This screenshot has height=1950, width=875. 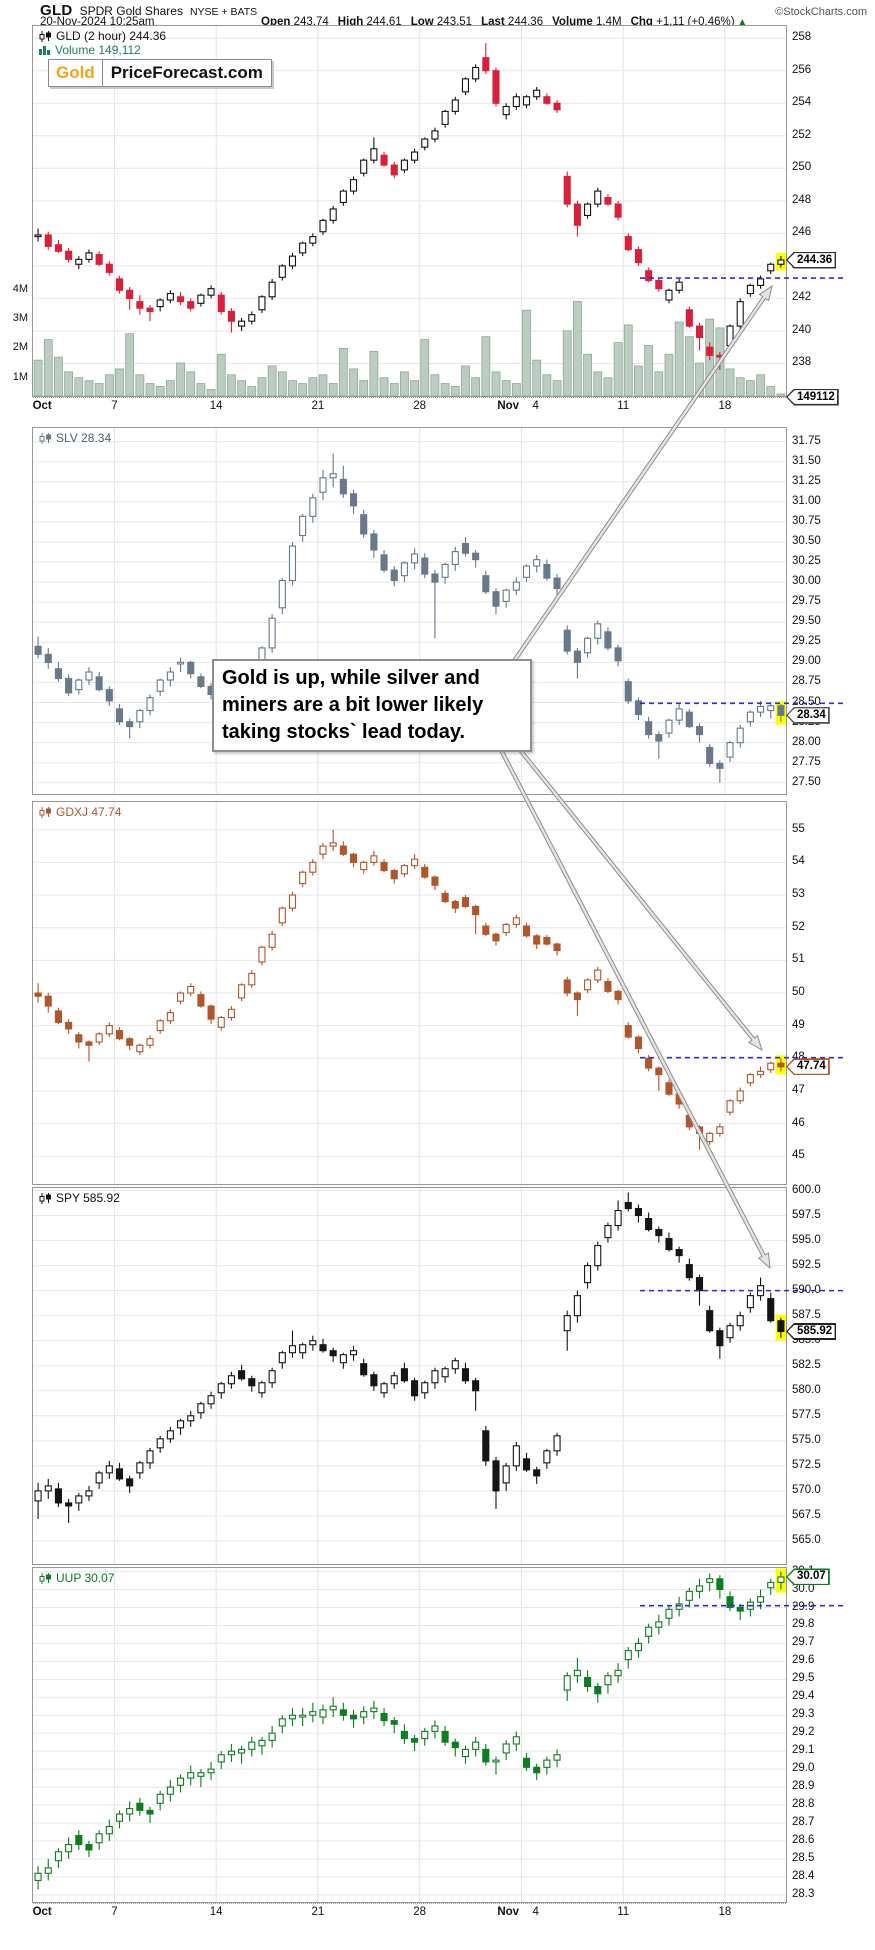 What do you see at coordinates (420, 1912) in the screenshot?
I see `x-axis-label: 28` at bounding box center [420, 1912].